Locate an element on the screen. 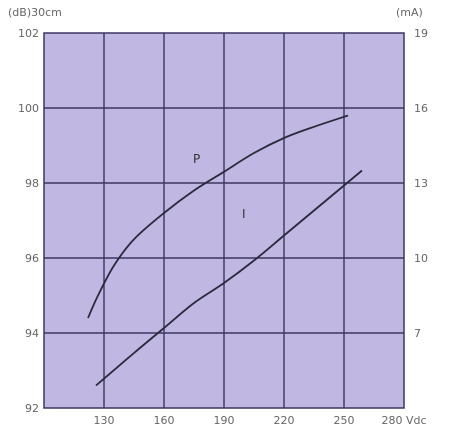 Image resolution: width=454 pixels, height=431 pixels. x-axis: 130 160 190 220 250 280 Vdc is located at coordinates (260, 420).